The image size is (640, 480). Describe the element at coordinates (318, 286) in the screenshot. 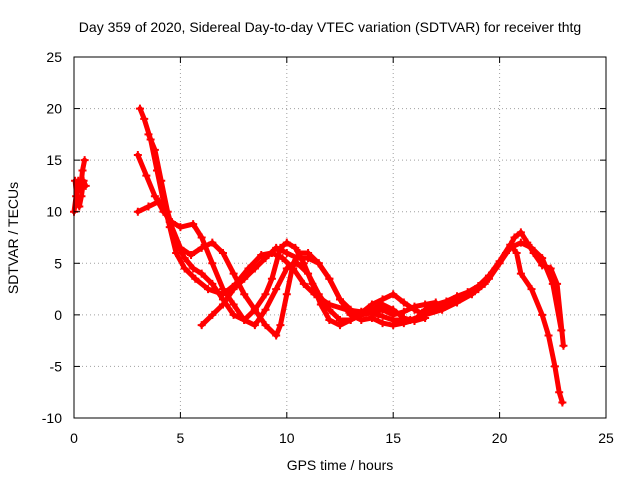

I see `data-series-s7` at that location.